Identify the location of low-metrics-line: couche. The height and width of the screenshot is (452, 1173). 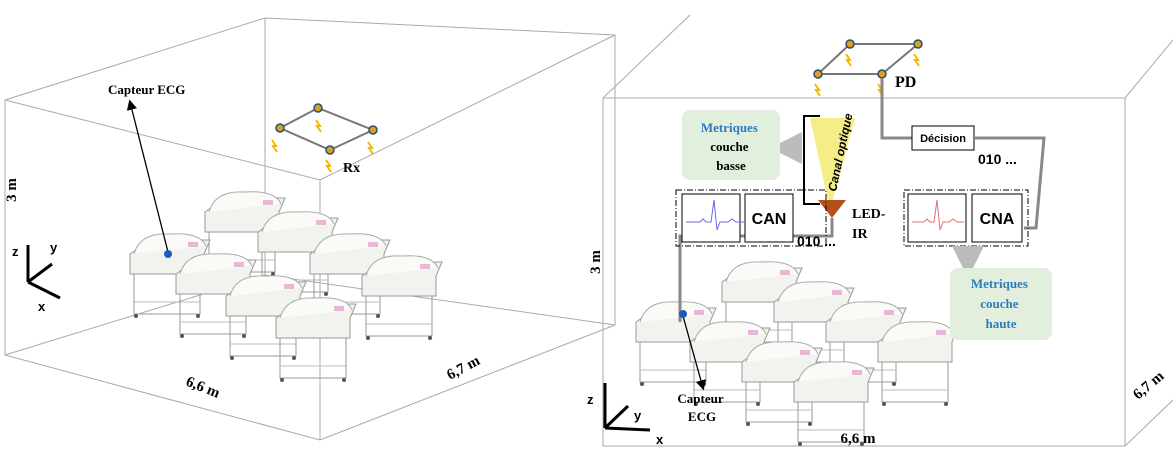
(729, 146).